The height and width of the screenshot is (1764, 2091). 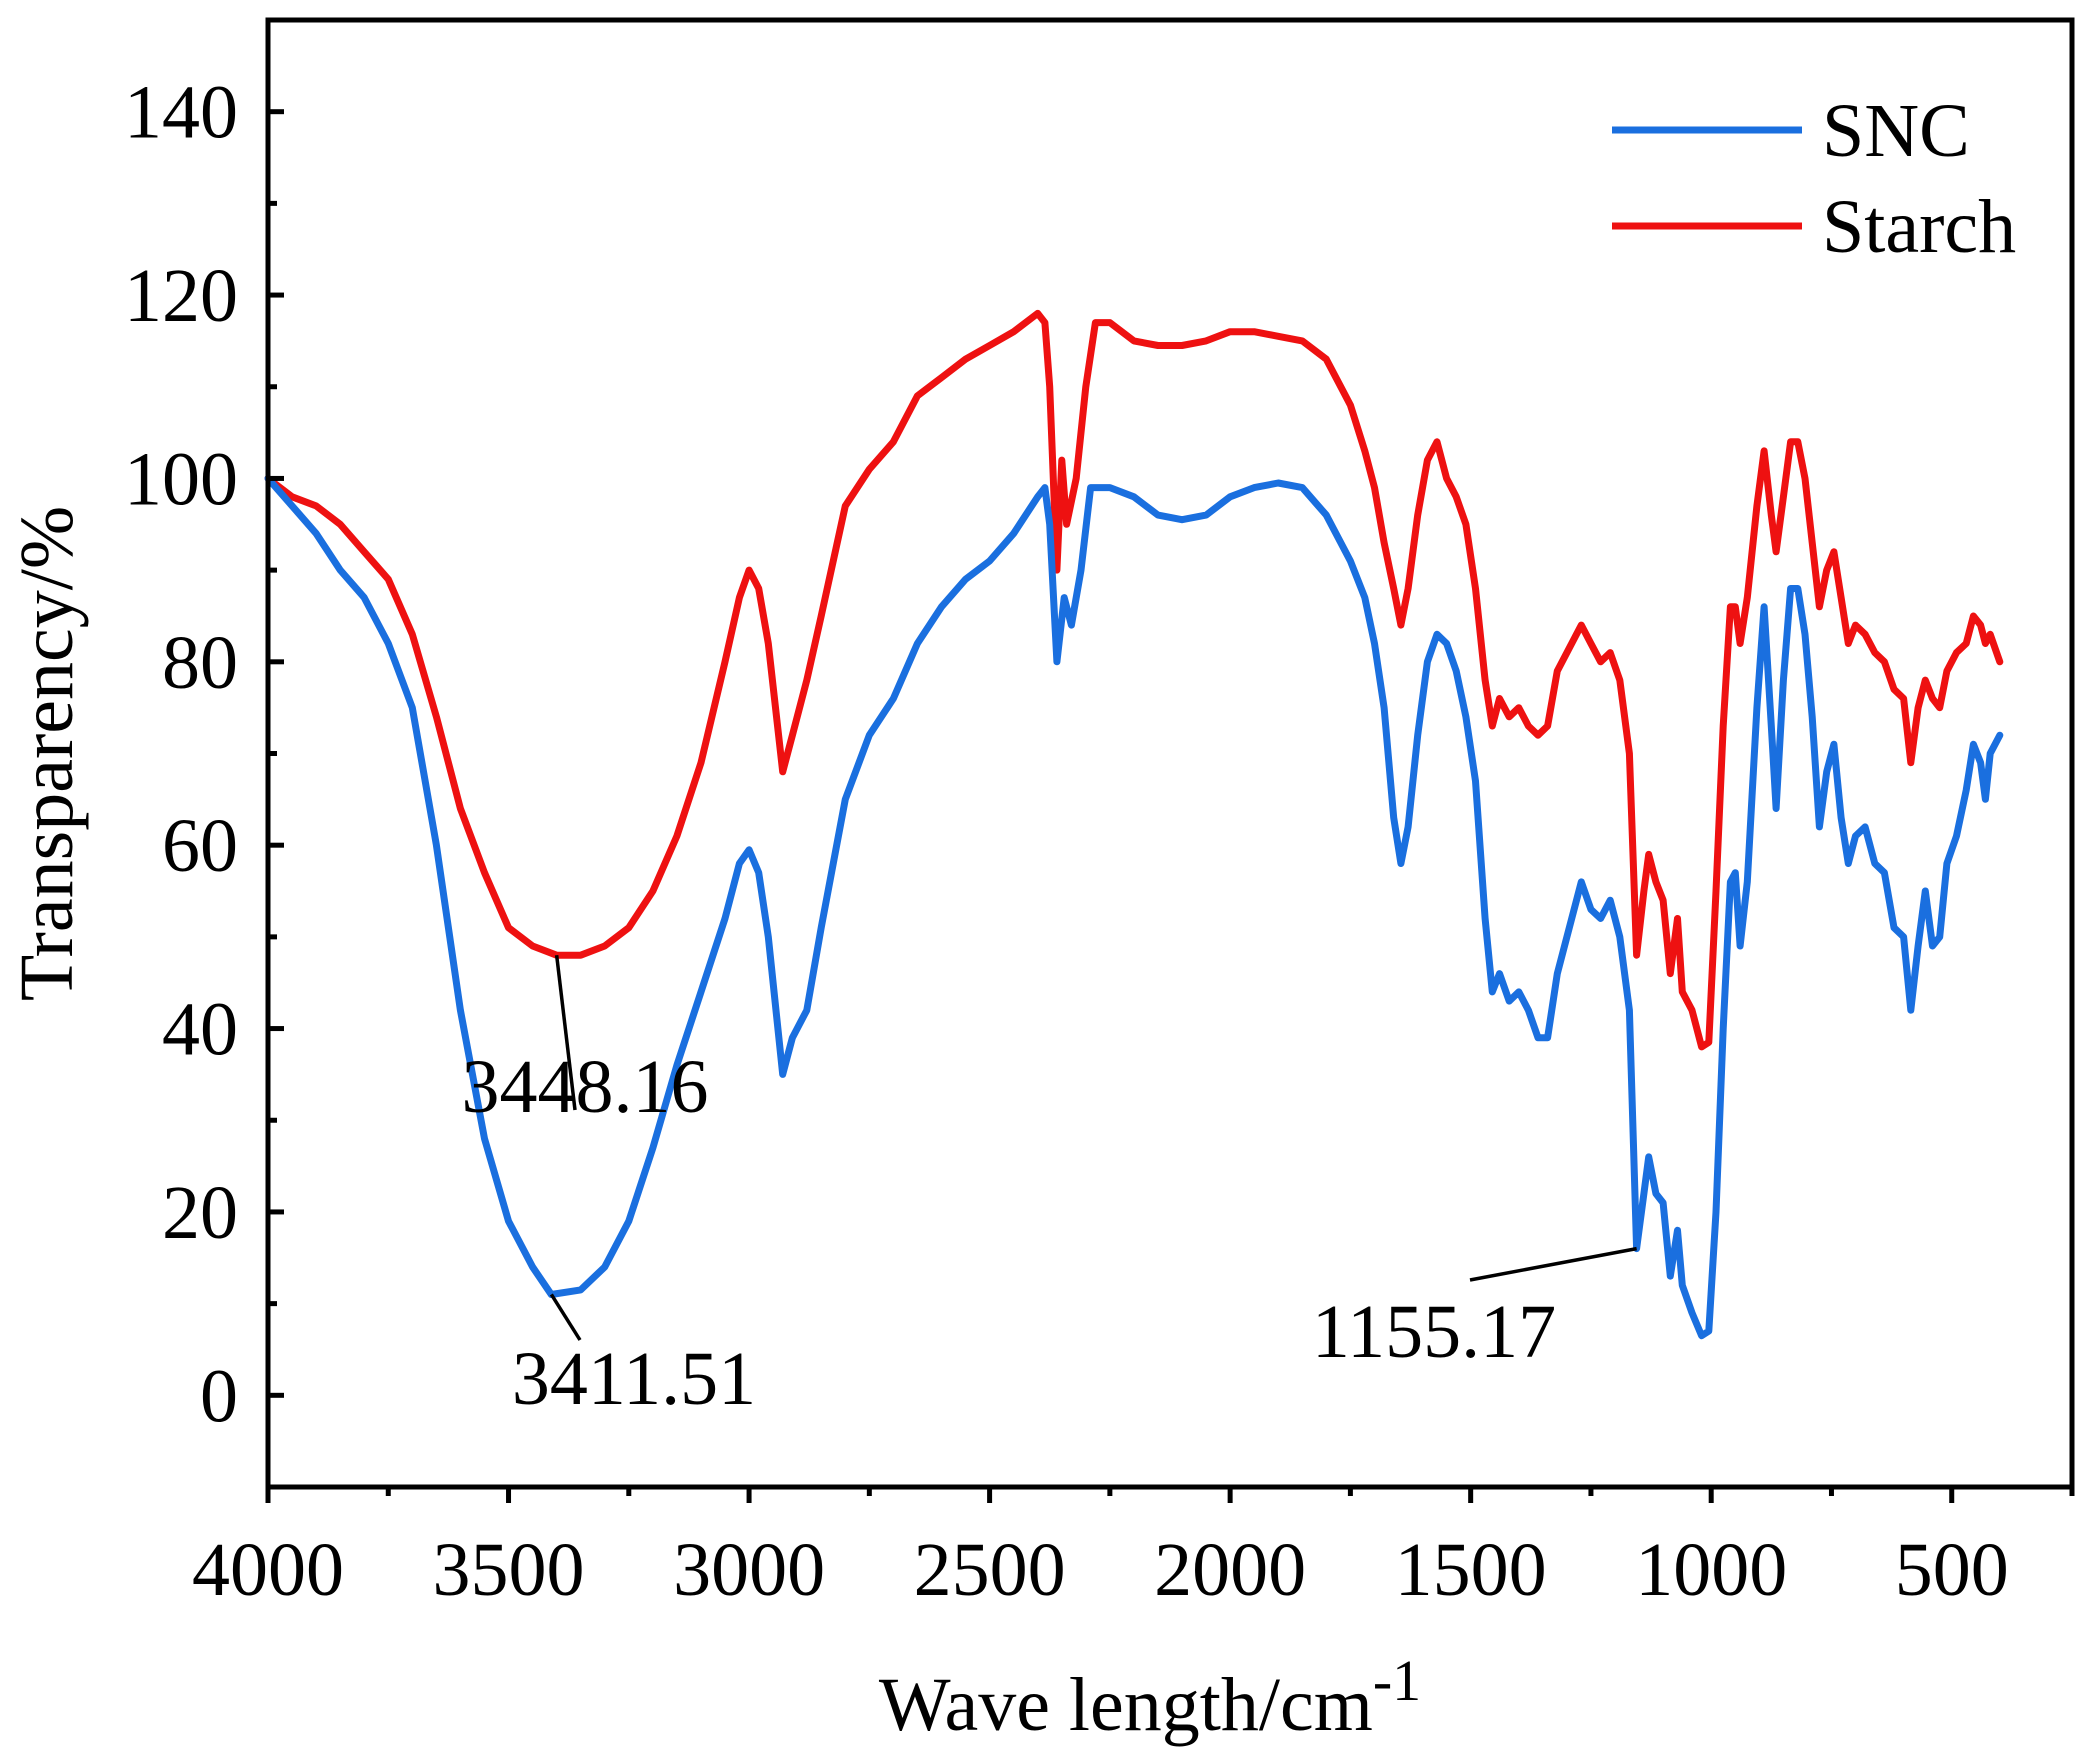 What do you see at coordinates (200, 1213) in the screenshot?
I see `y-tick-label: 20` at bounding box center [200, 1213].